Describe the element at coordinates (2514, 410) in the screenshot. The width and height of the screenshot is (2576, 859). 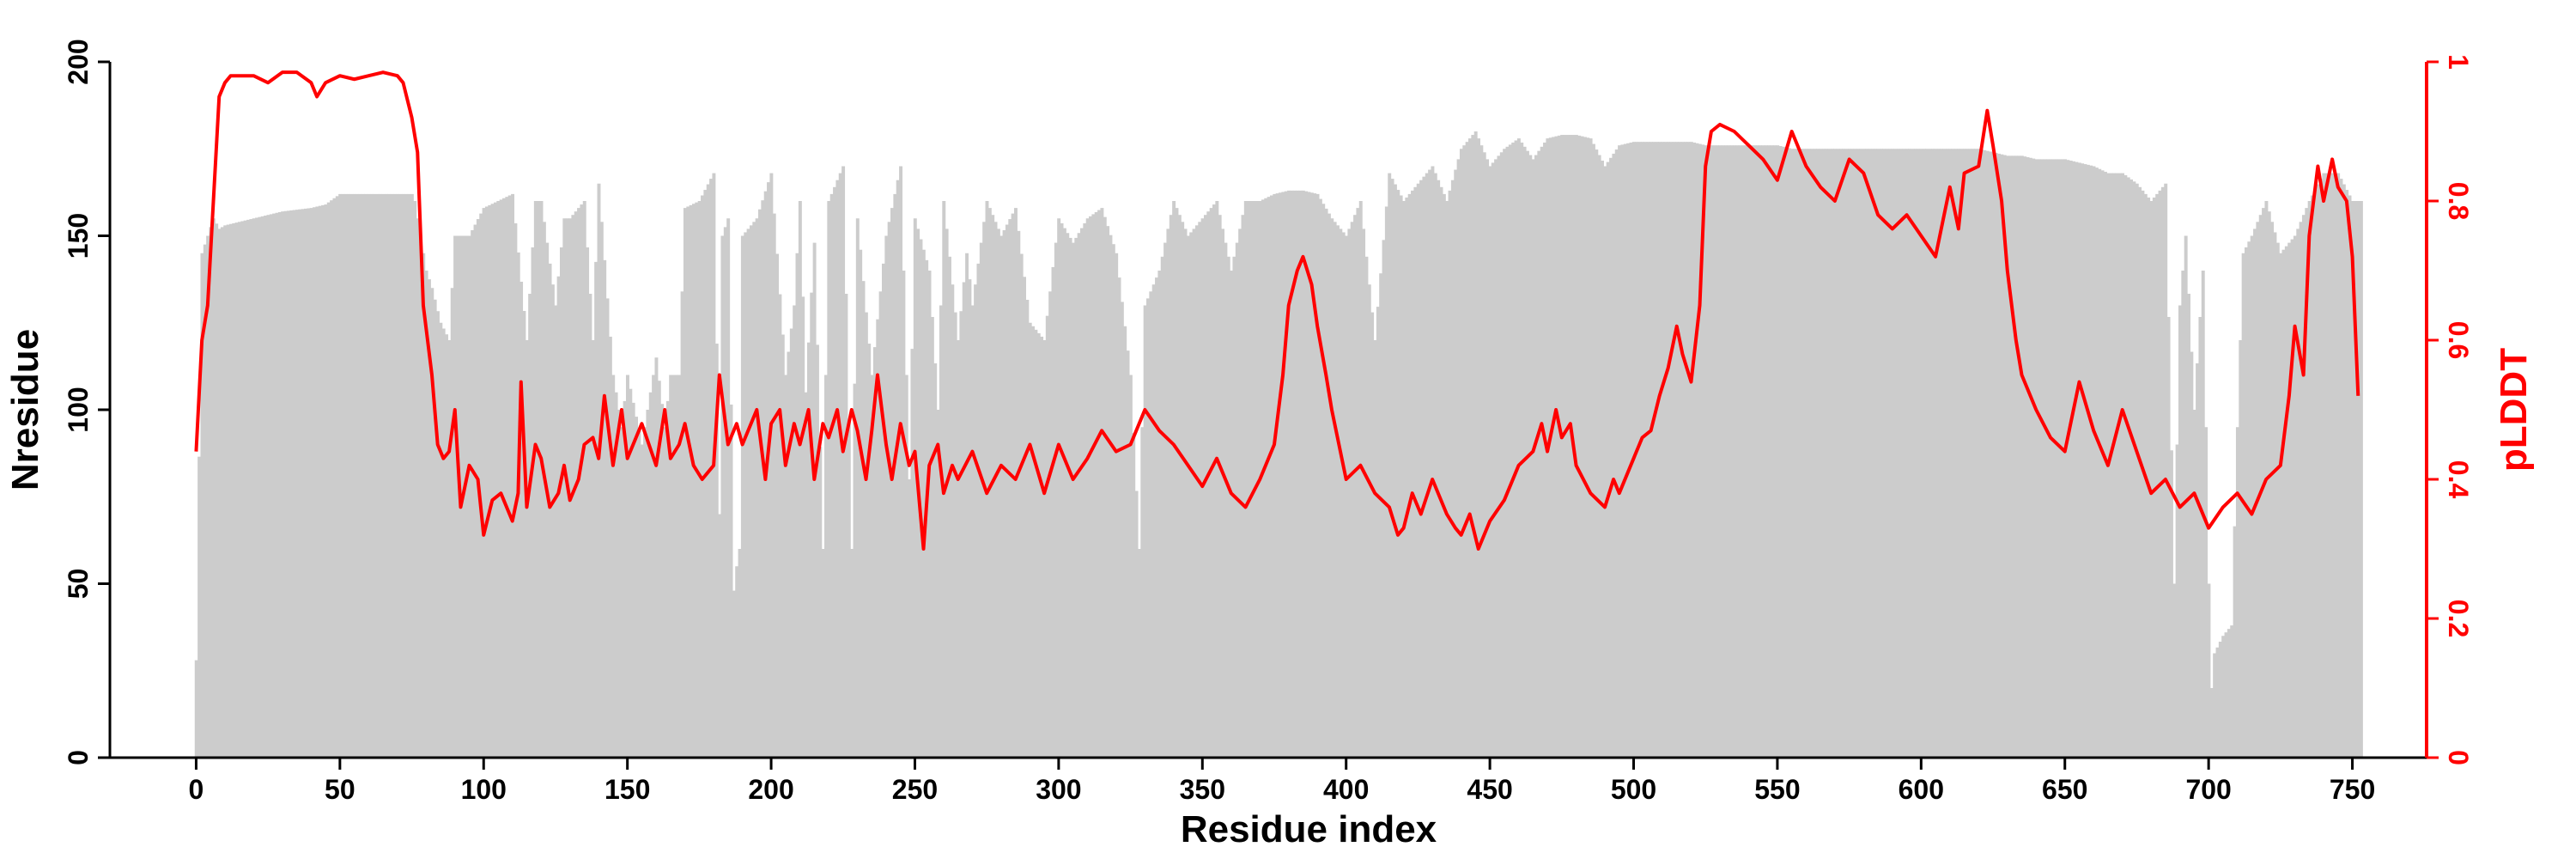
I see `right-y-axis-title: pLDDT` at that location.